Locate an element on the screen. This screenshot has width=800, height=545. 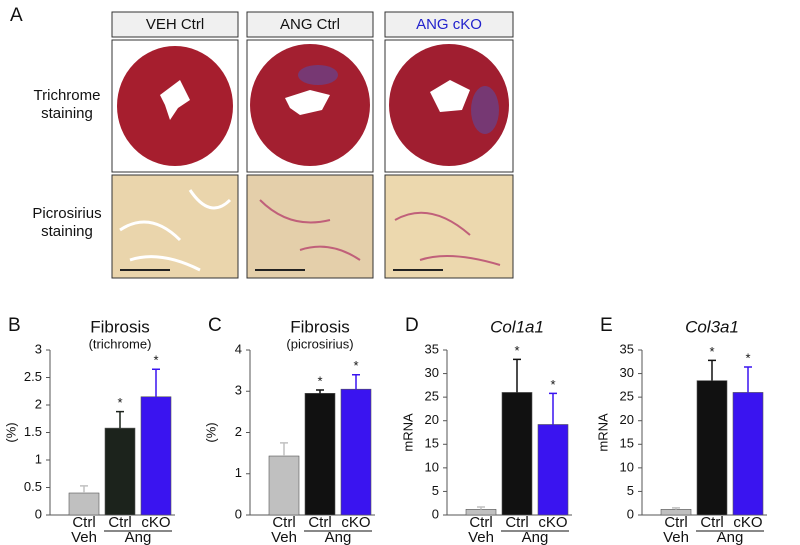
y-tick-label: 0.5 is located at coordinates (33, 486).